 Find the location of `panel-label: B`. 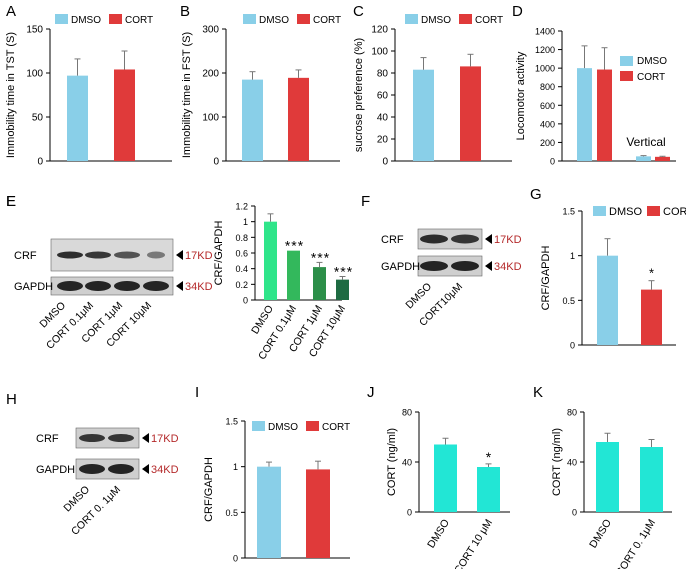

panel-label: B is located at coordinates (185, 11).